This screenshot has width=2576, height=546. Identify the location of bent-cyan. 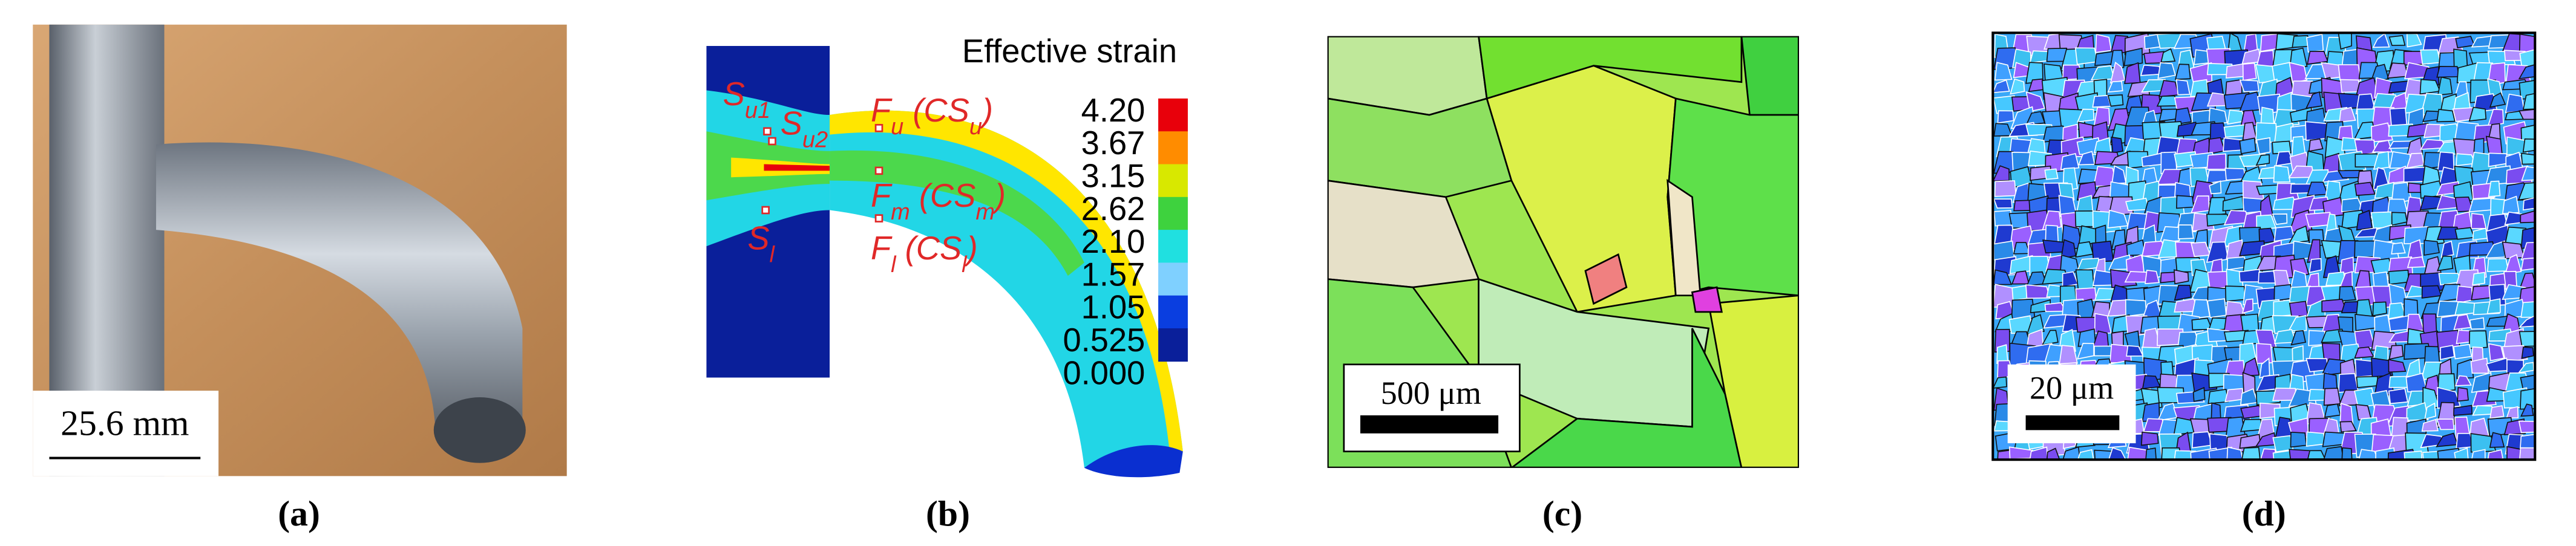
(1006, 289).